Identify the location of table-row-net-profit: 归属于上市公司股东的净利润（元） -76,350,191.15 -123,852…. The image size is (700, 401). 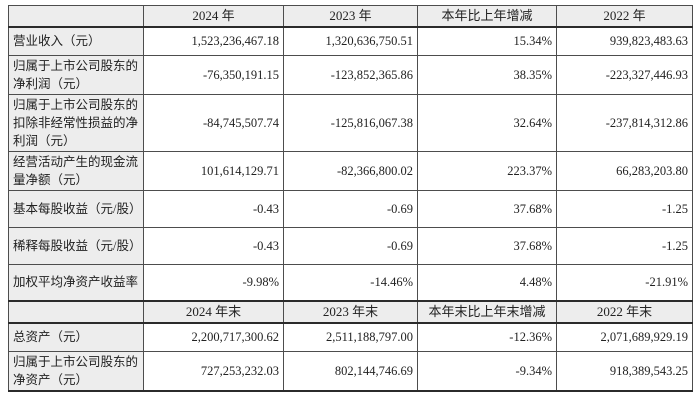
(350, 74).